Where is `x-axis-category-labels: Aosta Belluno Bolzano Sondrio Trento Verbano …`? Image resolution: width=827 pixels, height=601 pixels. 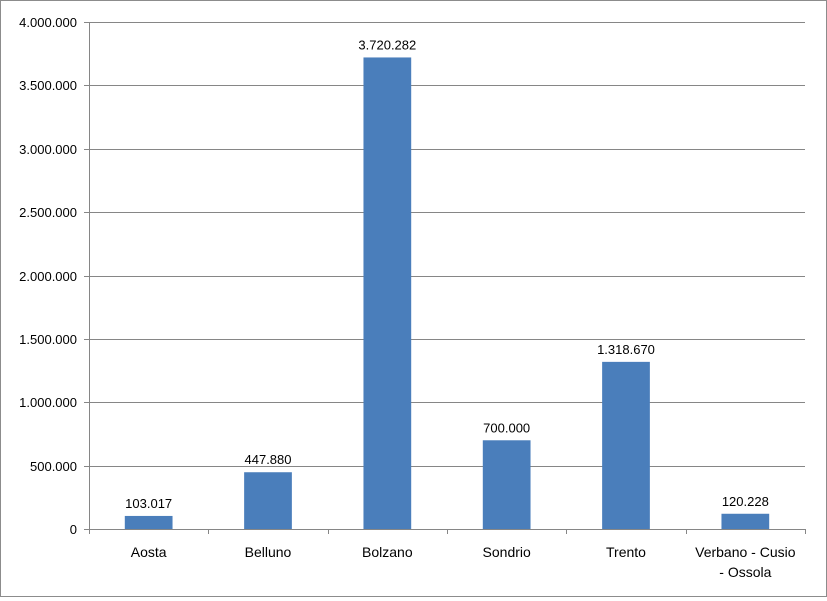
x-axis-category-labels: Aosta Belluno Bolzano Sondrio Trento Verbano … is located at coordinates (463, 562).